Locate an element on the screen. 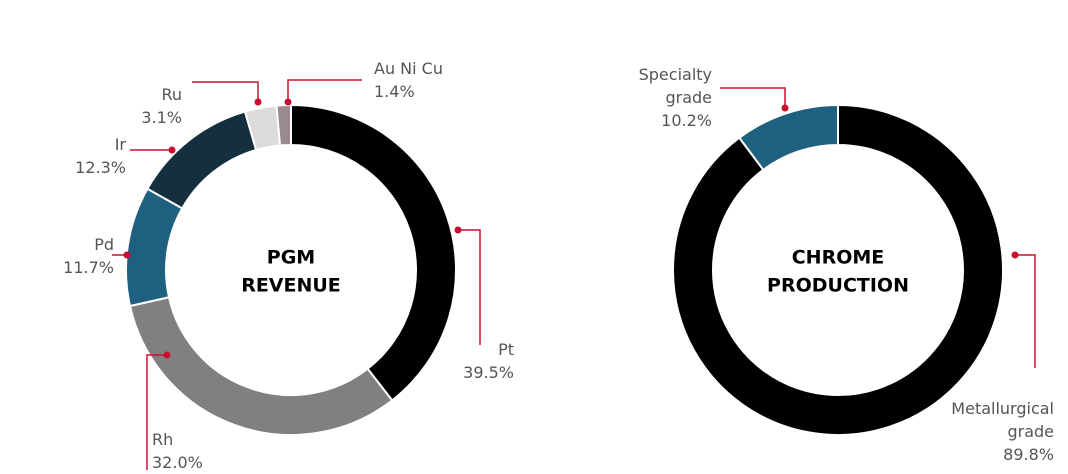 This screenshot has width=1068, height=474. value-label: 3.1% is located at coordinates (161, 117).